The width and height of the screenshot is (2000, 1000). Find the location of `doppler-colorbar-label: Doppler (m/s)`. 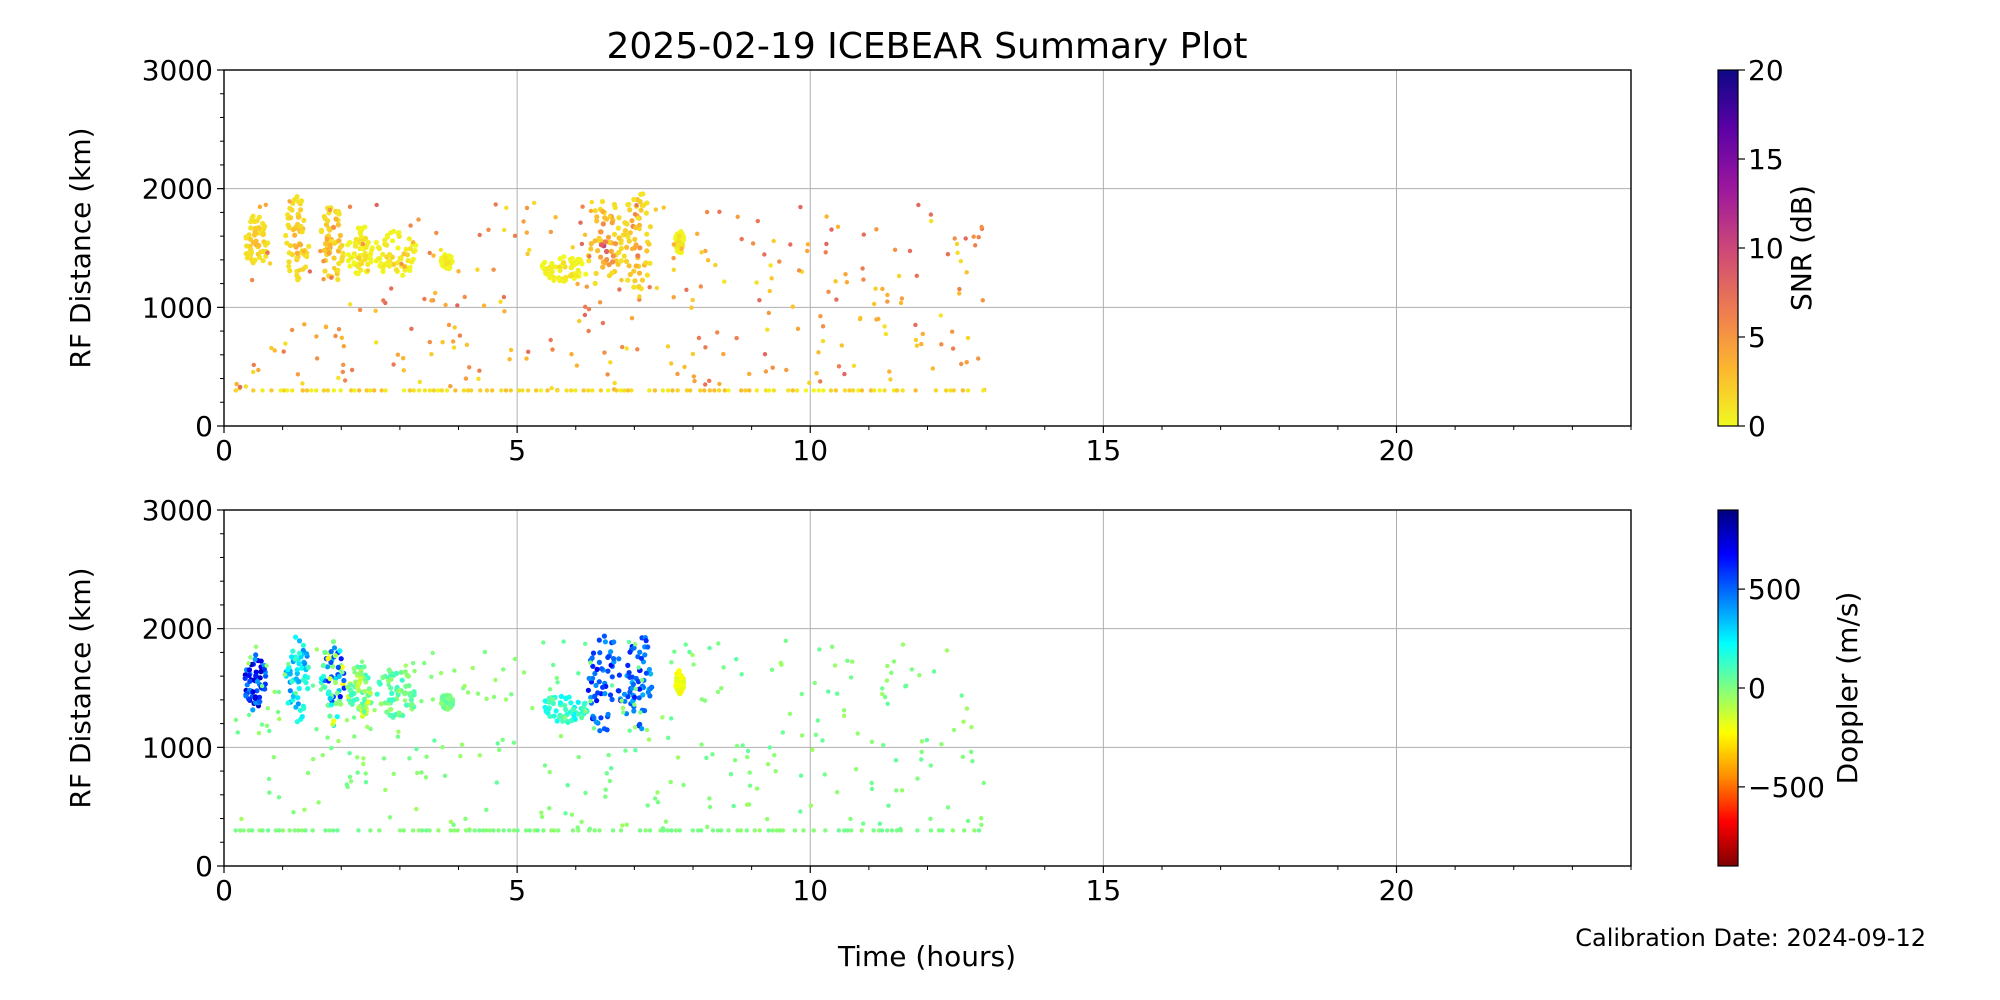

doppler-colorbar-label: Doppler (m/s) is located at coordinates (1847, 688).